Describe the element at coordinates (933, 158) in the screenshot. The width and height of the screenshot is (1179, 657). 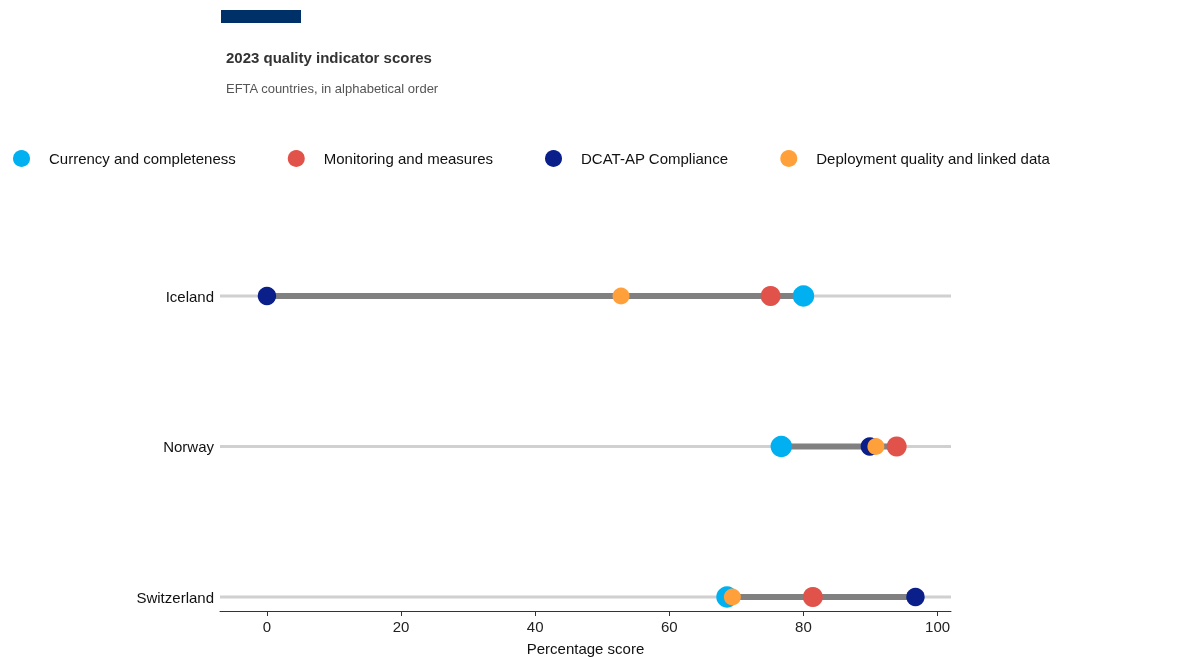
I see `legend-label: Deployment quality and linked data` at that location.